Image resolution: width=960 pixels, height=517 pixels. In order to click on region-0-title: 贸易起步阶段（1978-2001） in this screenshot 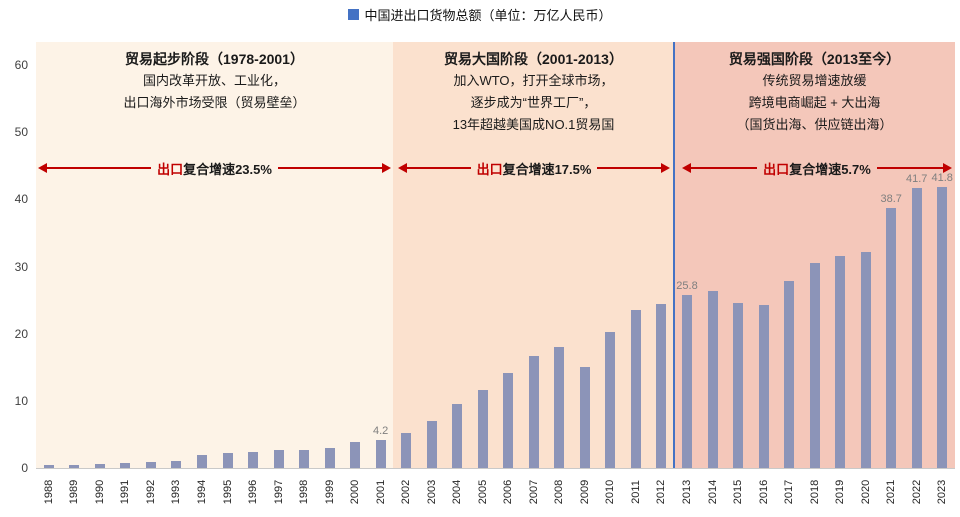, I will do `click(214, 59)`.